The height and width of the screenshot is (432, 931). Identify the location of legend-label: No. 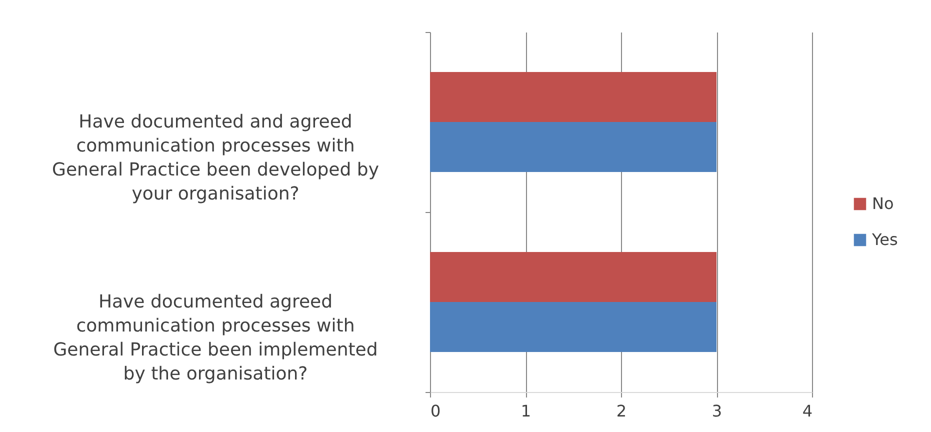
(883, 203).